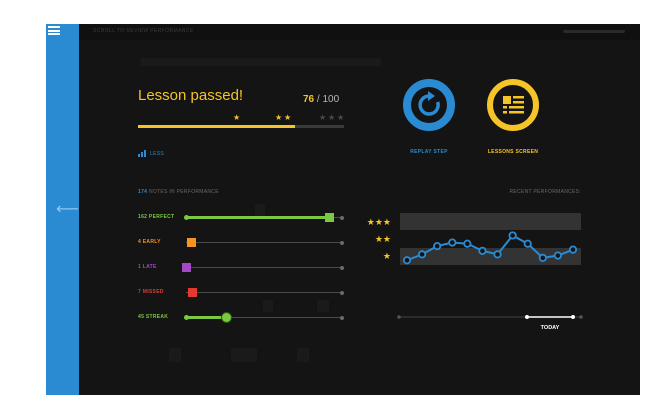  What do you see at coordinates (379, 223) in the screenshot?
I see `star-row-label: ★★★` at bounding box center [379, 223].